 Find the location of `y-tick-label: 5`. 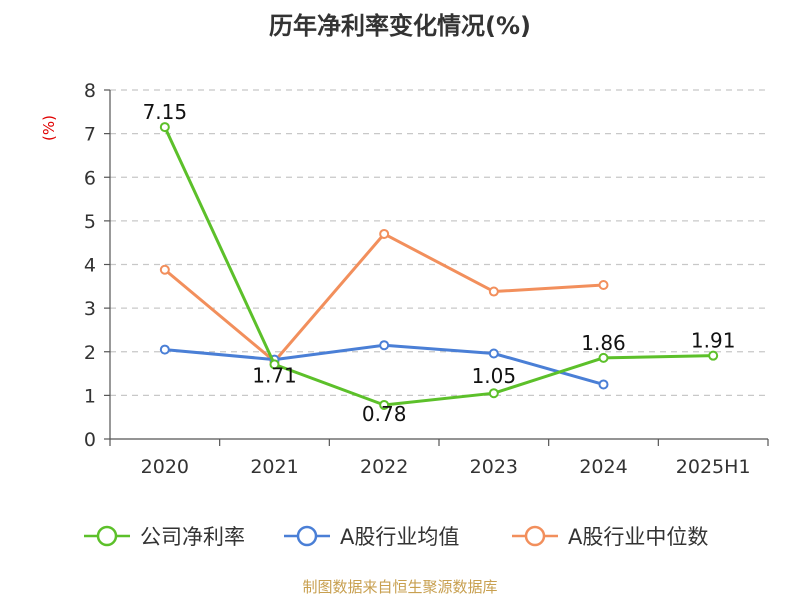

y-tick-label: 5 is located at coordinates (90, 222).